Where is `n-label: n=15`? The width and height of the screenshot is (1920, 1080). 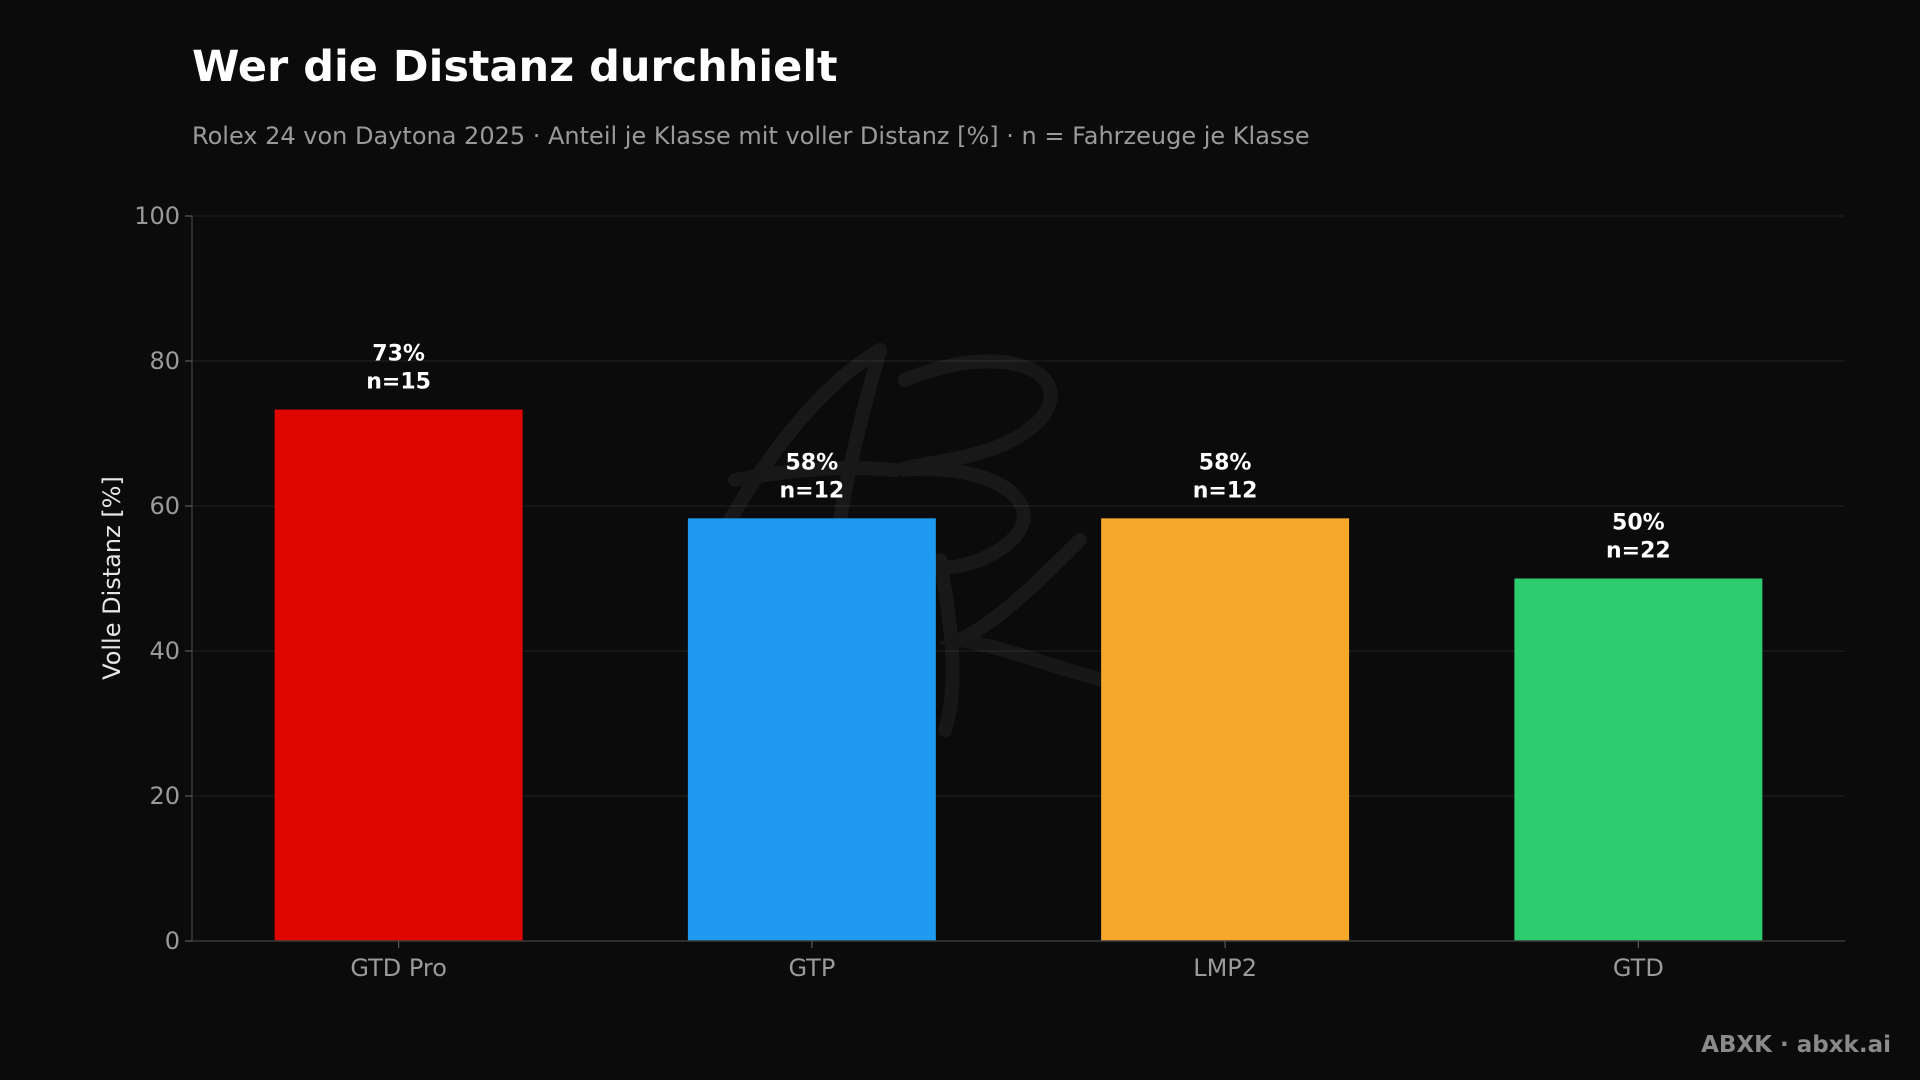
n-label: n=15 is located at coordinates (398, 382).